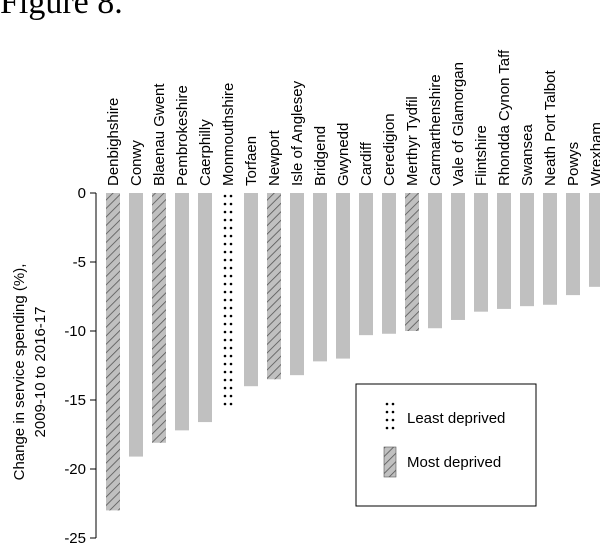  I want to click on bar-cardiff, so click(366, 264).